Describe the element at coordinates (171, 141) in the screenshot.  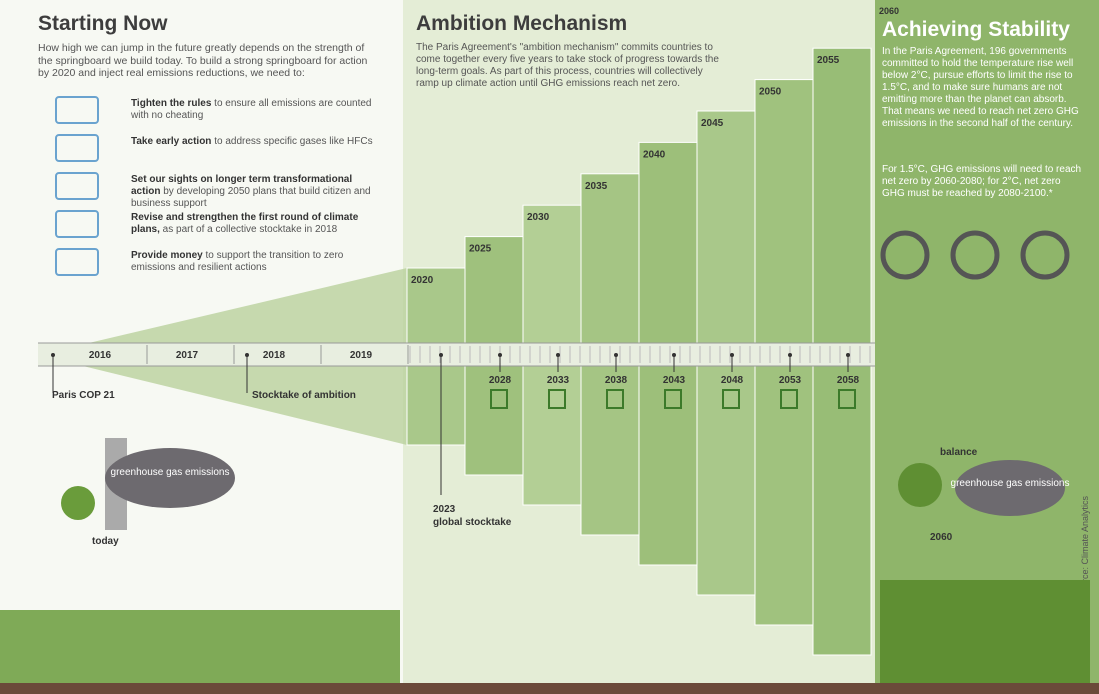
I see `action-bold: Take early action` at that location.